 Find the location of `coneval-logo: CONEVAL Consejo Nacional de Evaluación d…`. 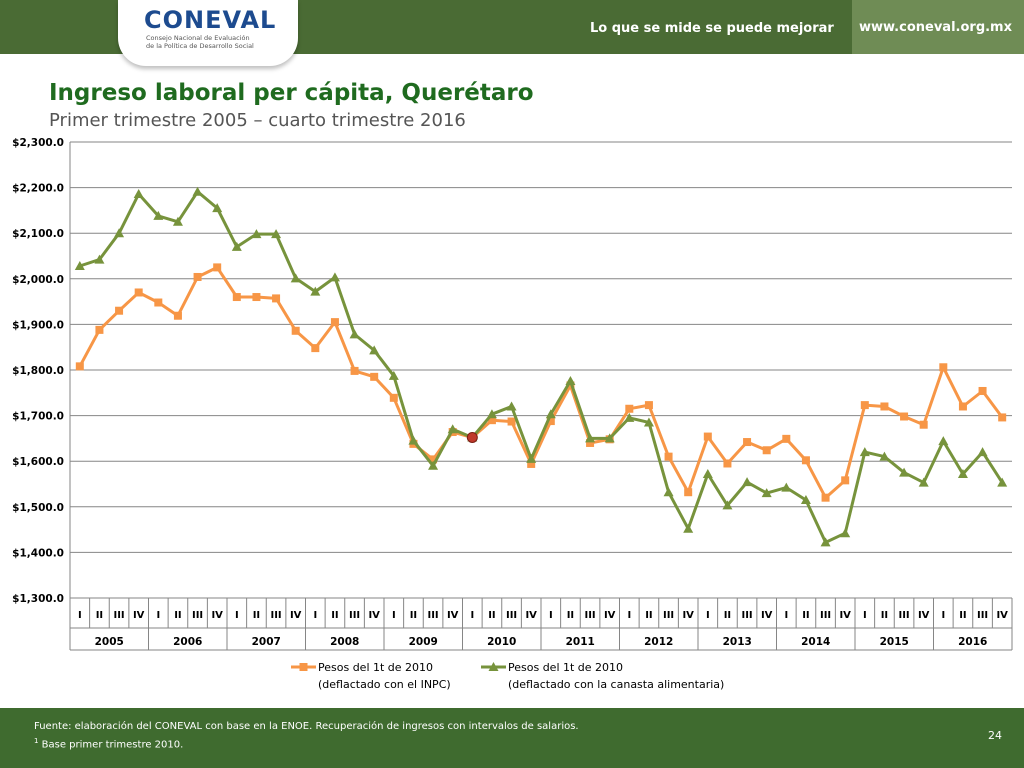

coneval-logo: CONEVAL Consejo Nacional de Evaluación d… is located at coordinates (208, 33).